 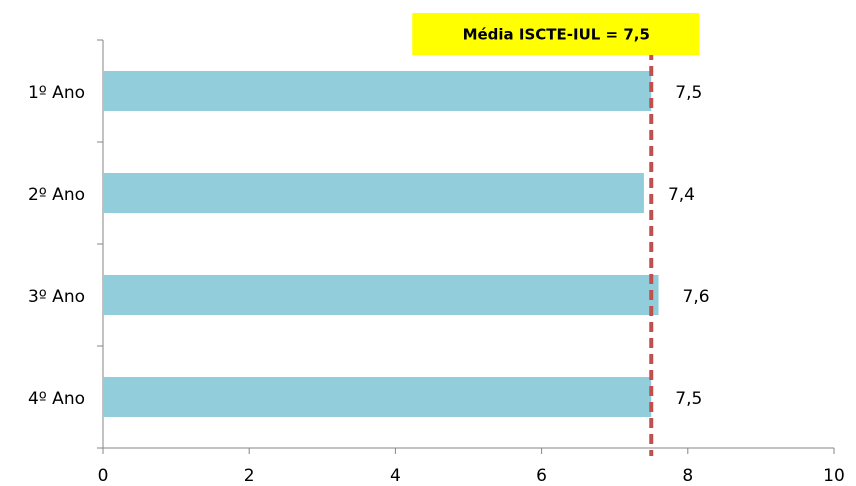 What do you see at coordinates (56, 297) in the screenshot?
I see `y-tick-label: 3º Ano` at bounding box center [56, 297].